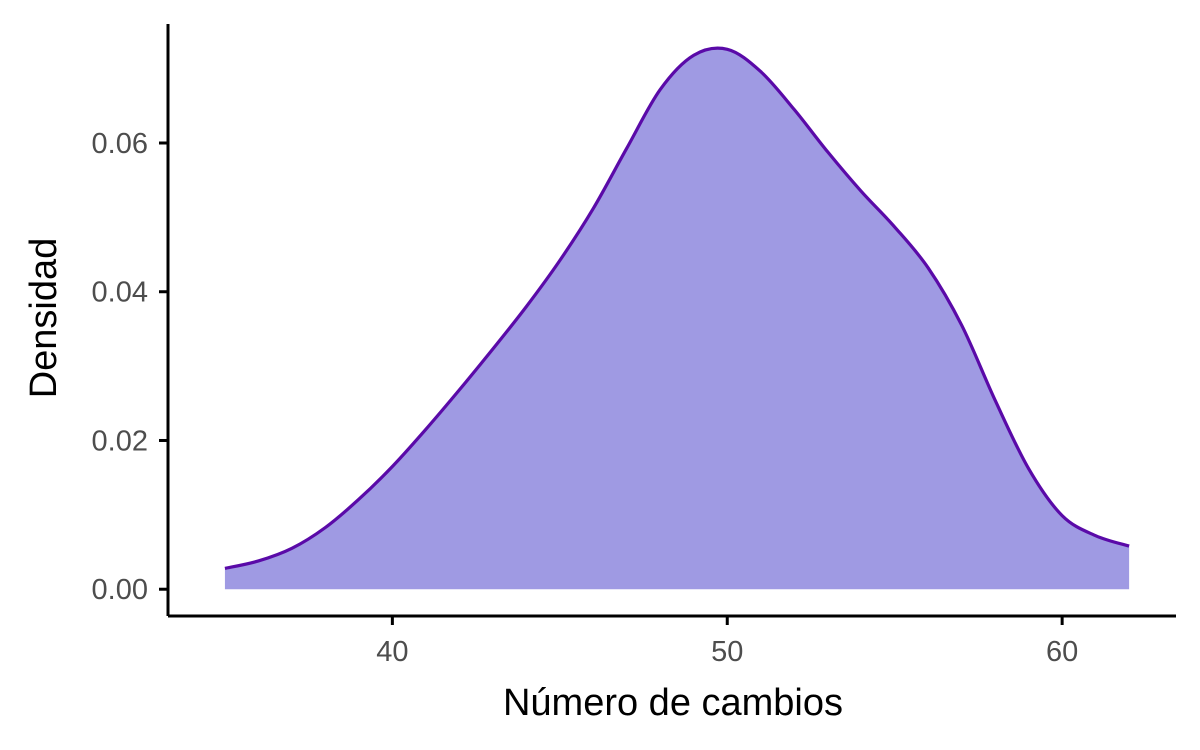 This screenshot has height=750, width=1200. I want to click on x-axis-ticks: 40 50 60, so click(727, 642).